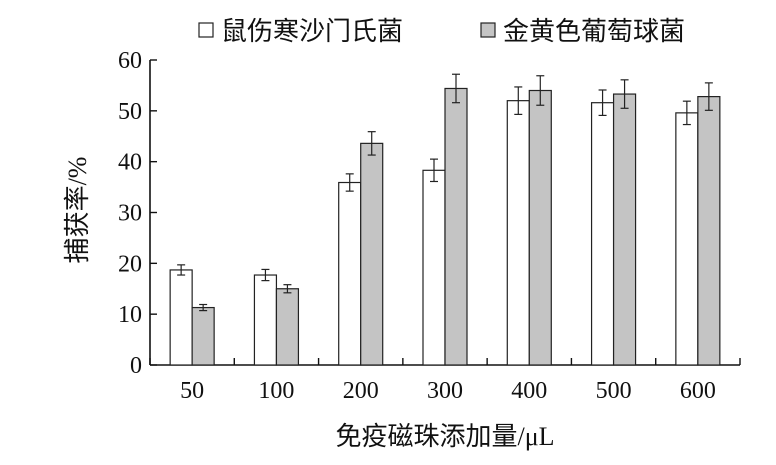 Image resolution: width=776 pixels, height=465 pixels. I want to click on x-axis-ticks: 50 100 200 300 400 500 600, so click(445, 381).